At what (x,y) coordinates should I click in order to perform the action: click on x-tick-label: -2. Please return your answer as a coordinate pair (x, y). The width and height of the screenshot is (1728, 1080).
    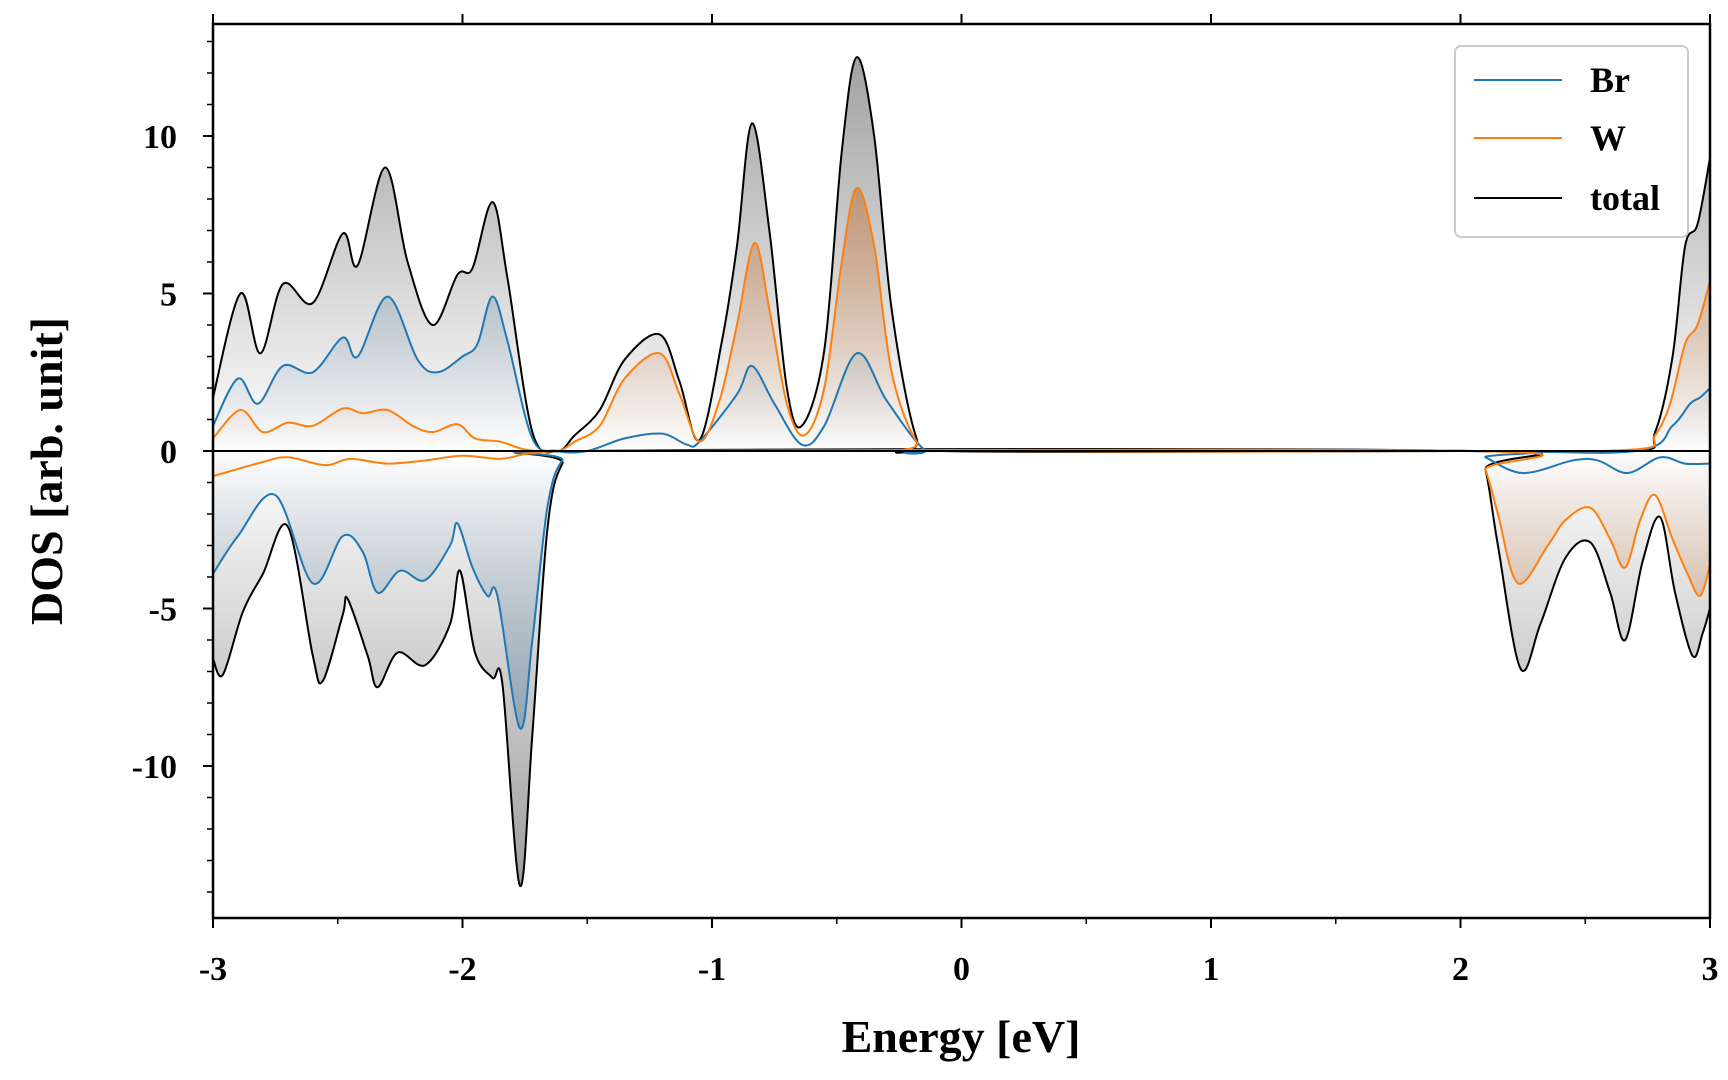
    Looking at the image, I should click on (462, 969).